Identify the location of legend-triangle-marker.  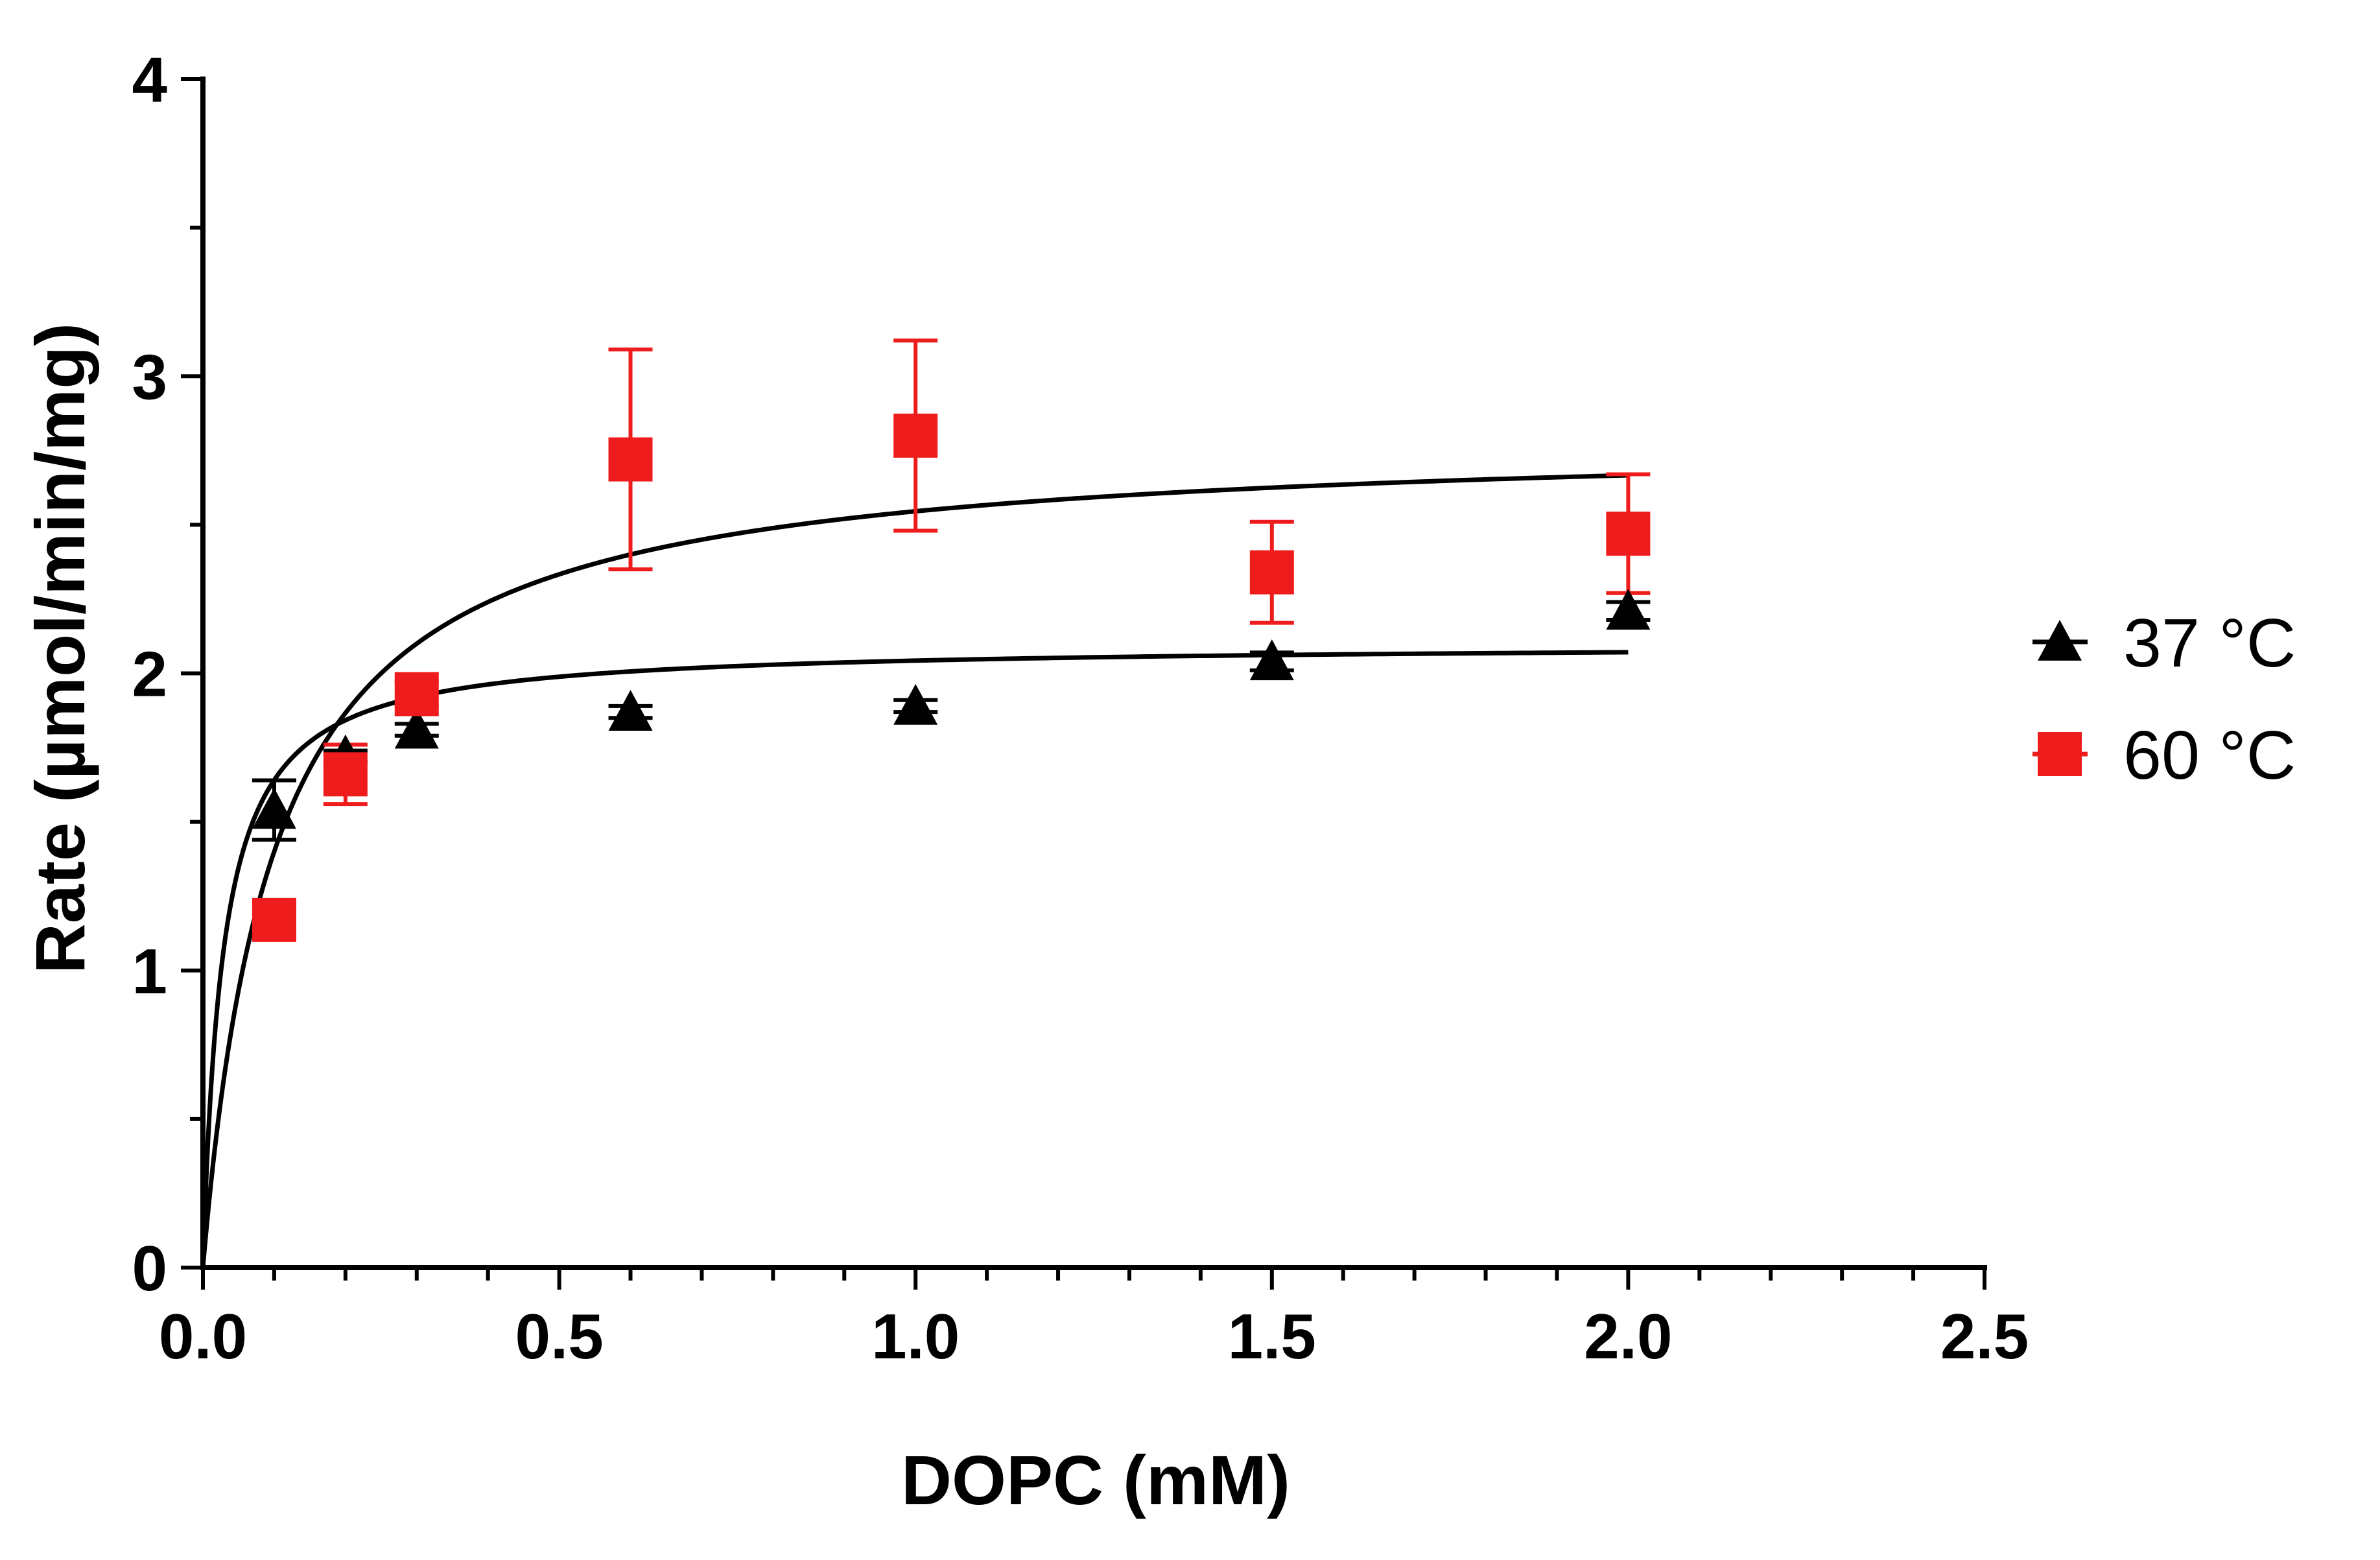
(2060, 641).